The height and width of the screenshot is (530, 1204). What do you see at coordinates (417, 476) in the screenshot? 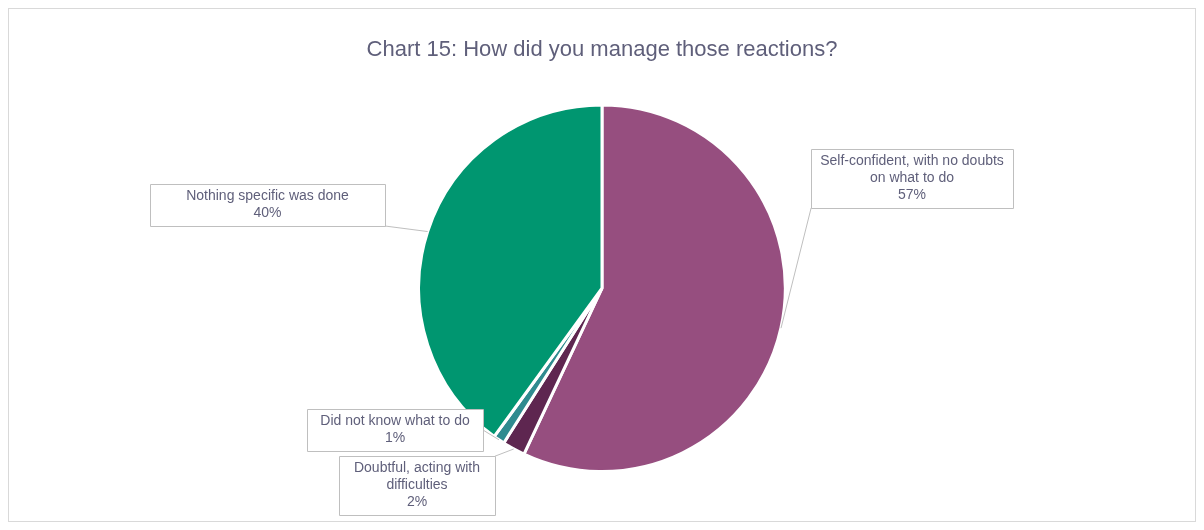
I see `slice-label: Doubtful, acting with difficulties` at bounding box center [417, 476].